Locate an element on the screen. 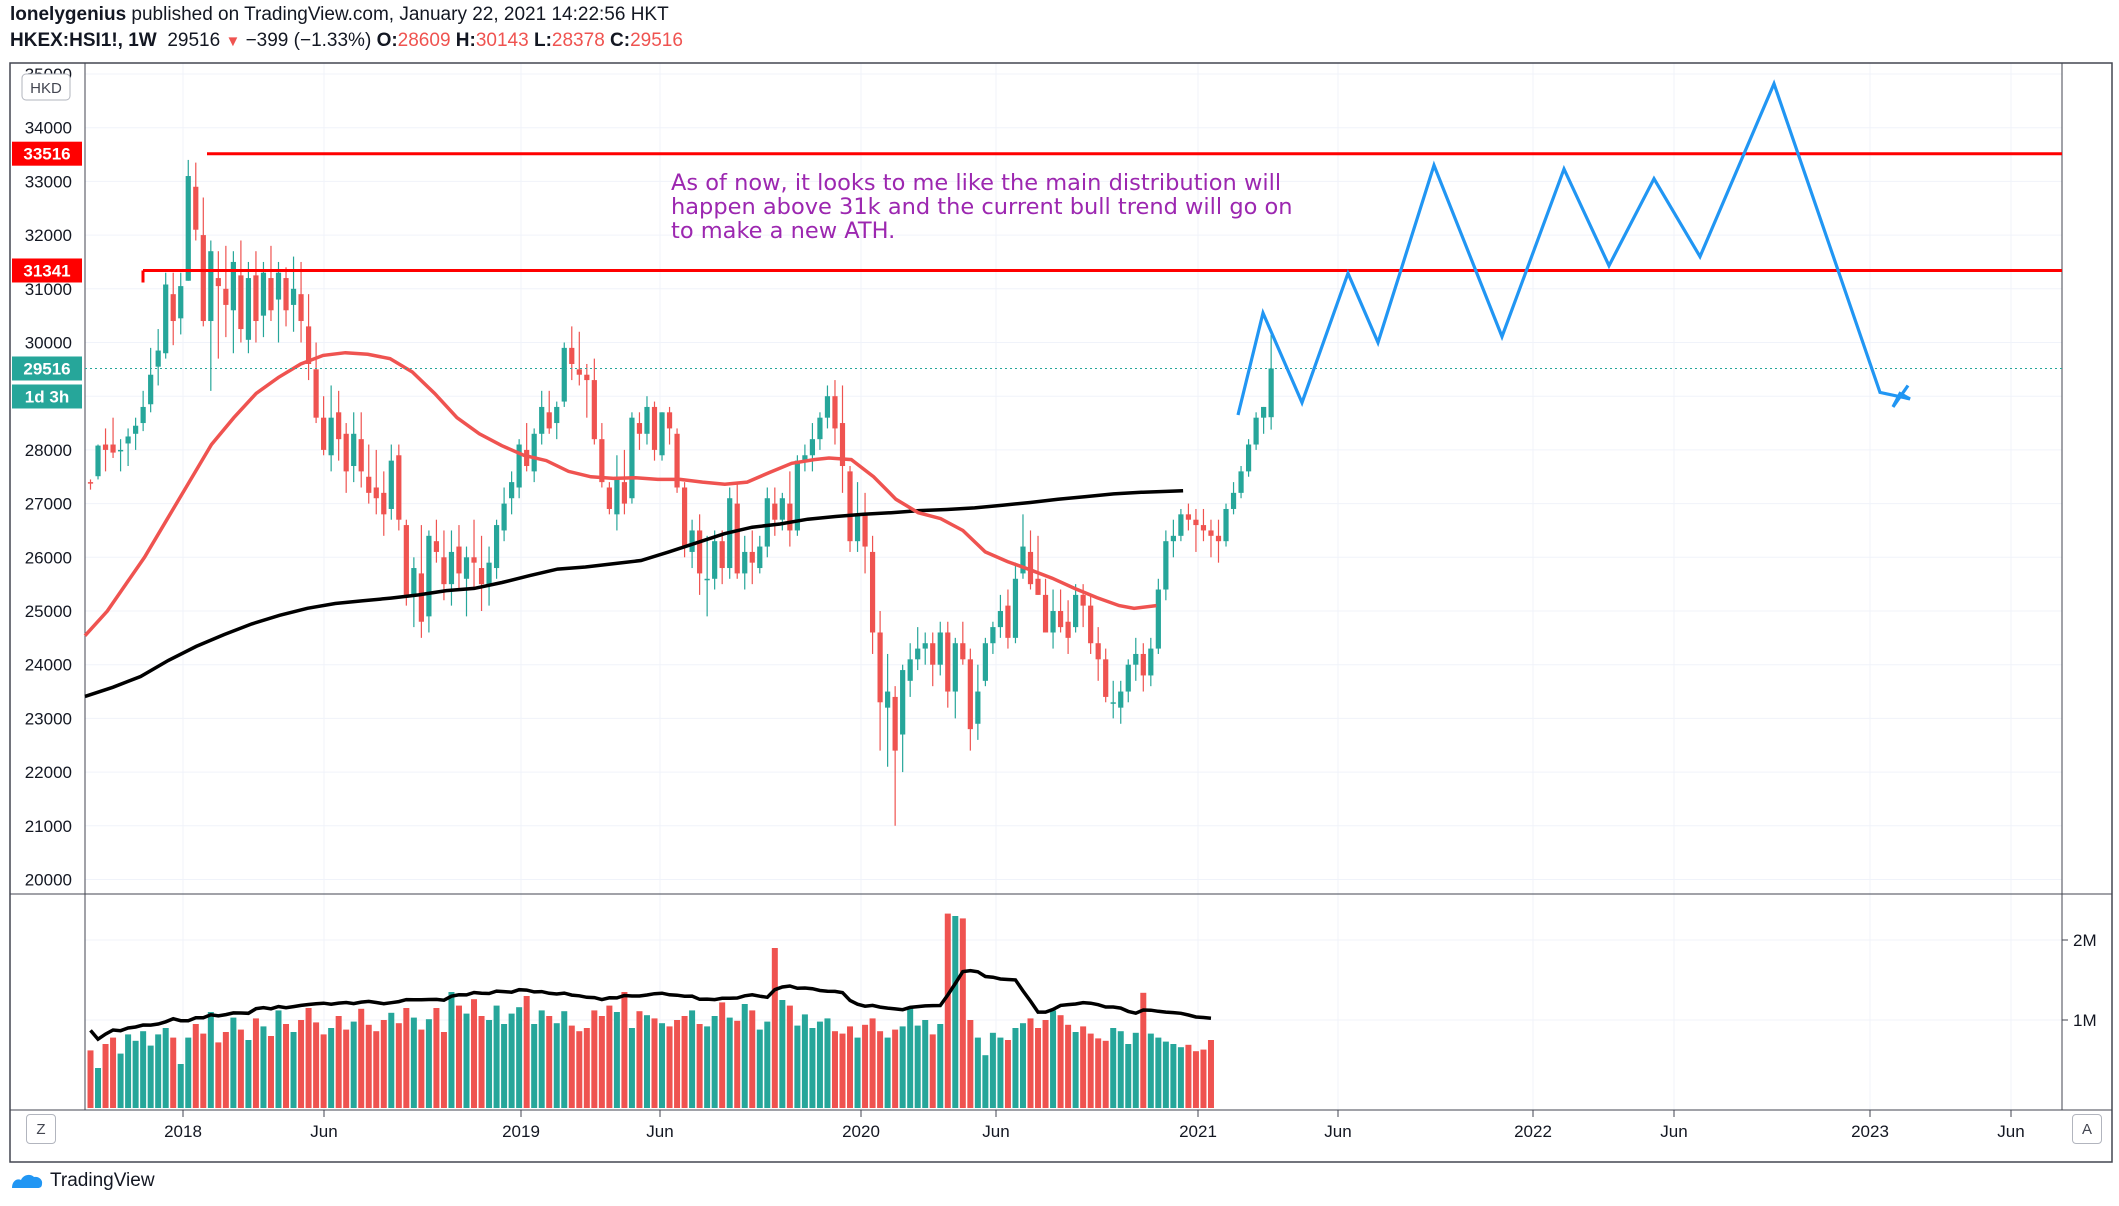 The image size is (2119, 1206). symbol-label: HKEX:HSI1!, 1W is located at coordinates (83, 40).